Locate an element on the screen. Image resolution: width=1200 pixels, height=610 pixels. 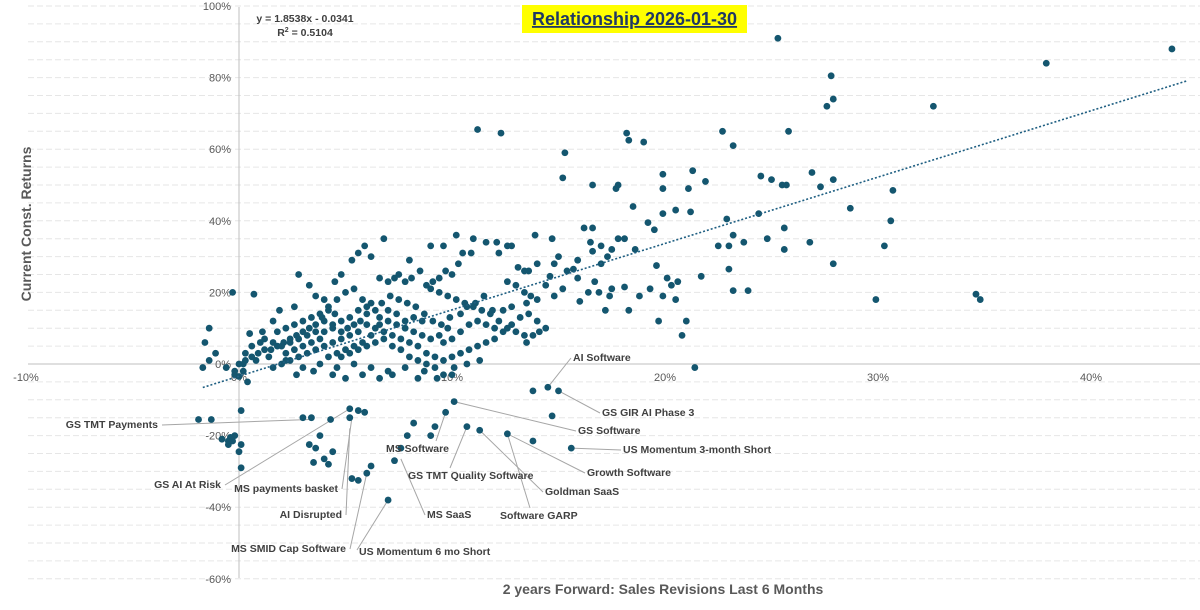
annotation-label: GS Software is located at coordinates (609, 431).